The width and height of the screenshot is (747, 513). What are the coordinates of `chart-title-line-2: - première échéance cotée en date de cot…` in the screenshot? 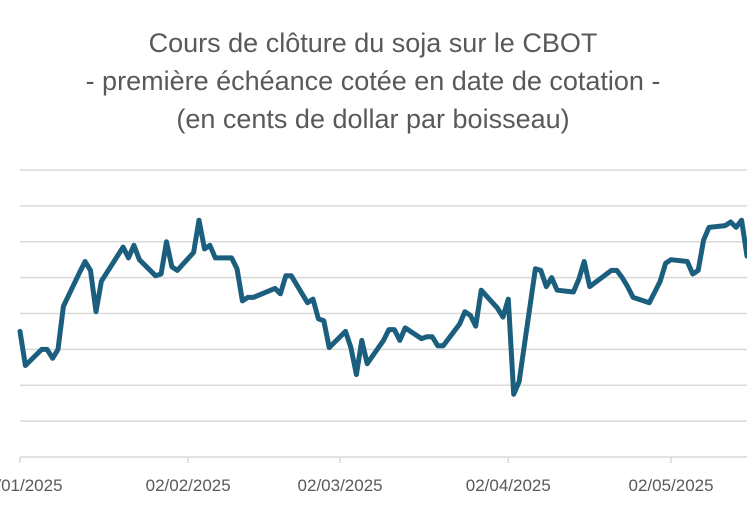 It's located at (373, 81).